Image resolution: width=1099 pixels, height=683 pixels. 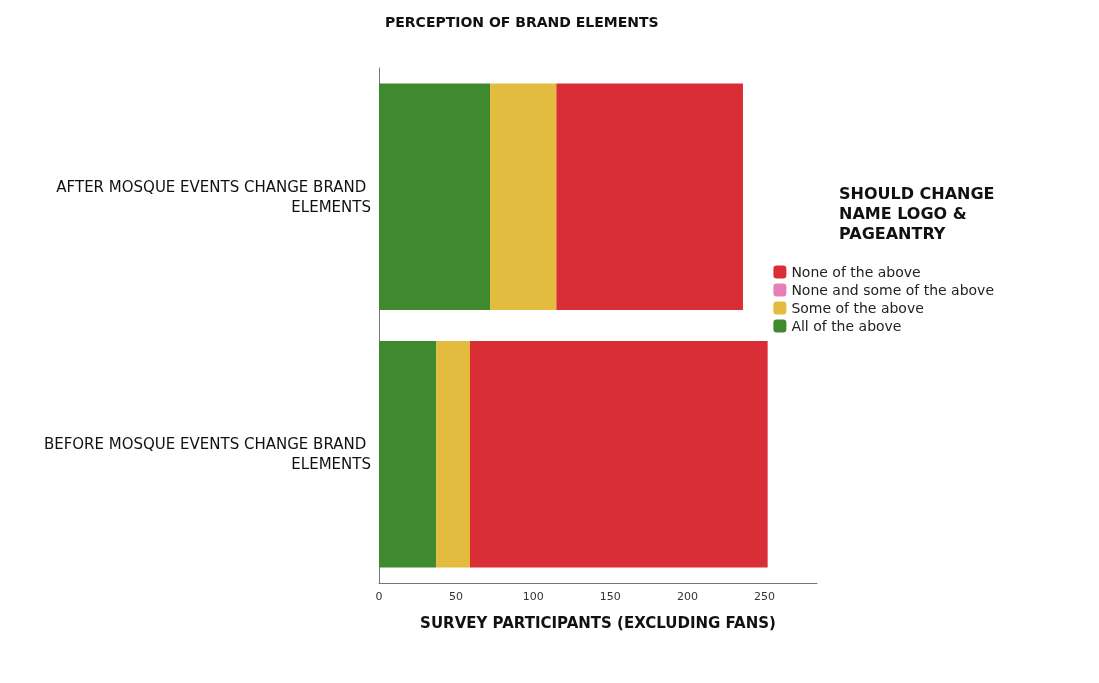 I want to click on legend-label: All of the above, so click(x=846, y=326).